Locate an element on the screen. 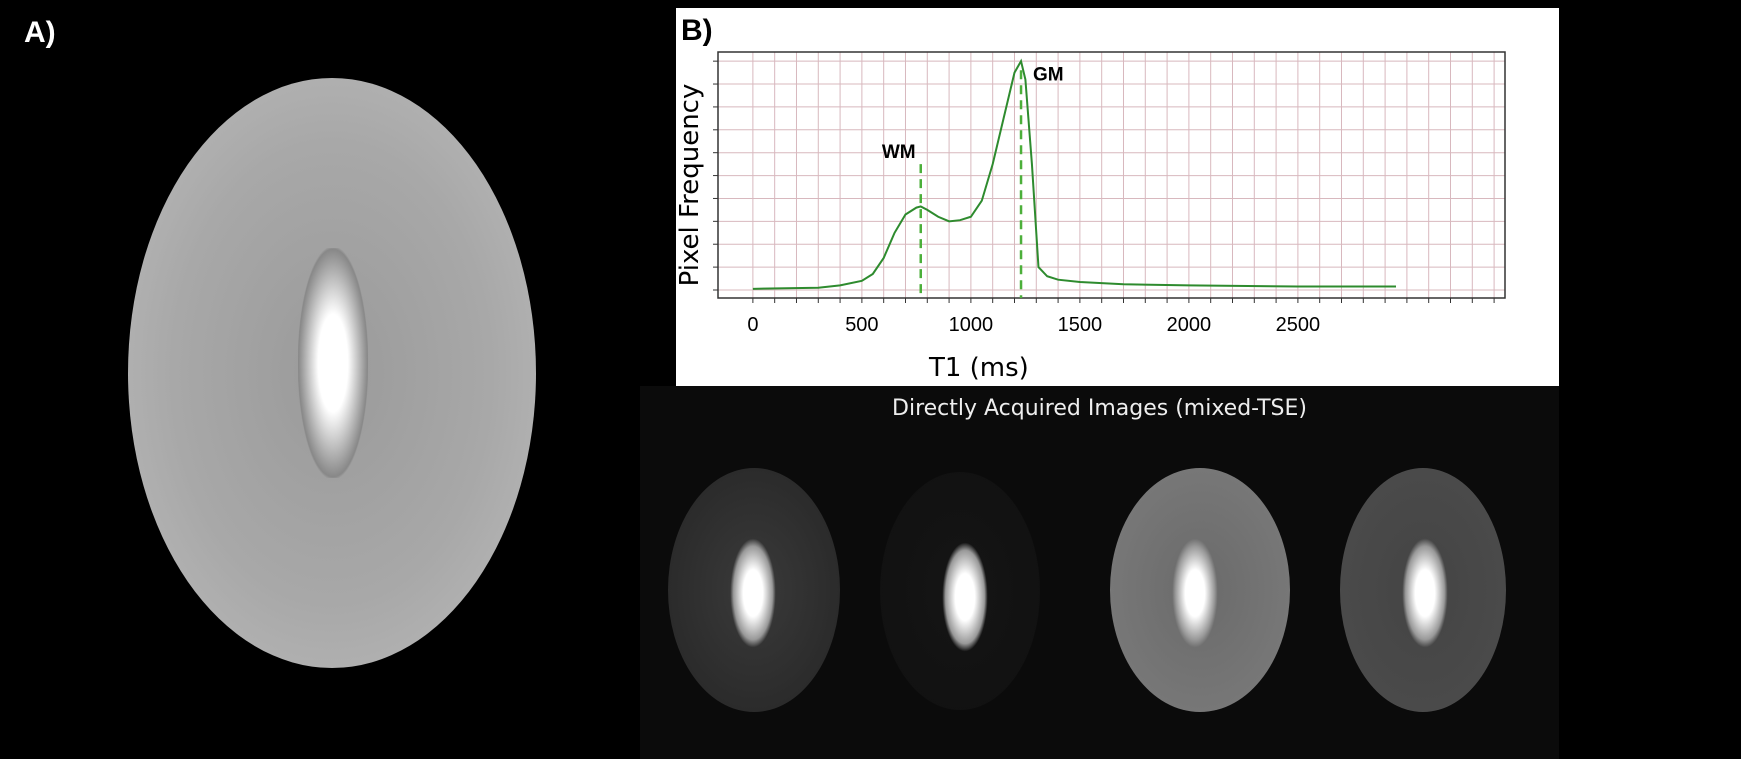 Image resolution: width=1741 pixels, height=759 pixels. x-tick-label: 2500 is located at coordinates (1298, 325).